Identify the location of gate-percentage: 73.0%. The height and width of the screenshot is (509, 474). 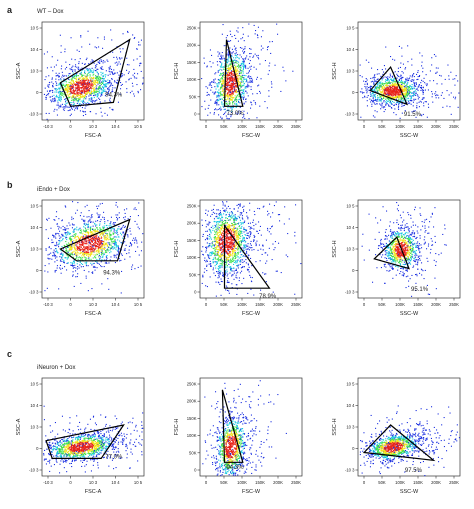
(236, 114).